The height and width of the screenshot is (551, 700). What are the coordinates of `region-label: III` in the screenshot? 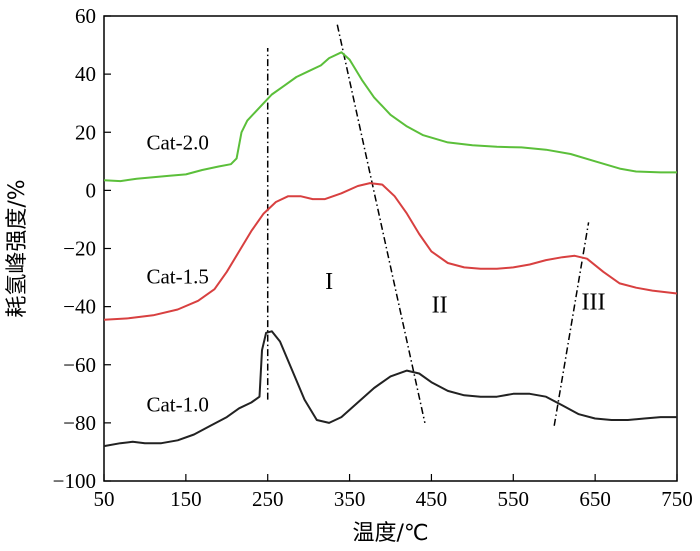 It's located at (594, 303).